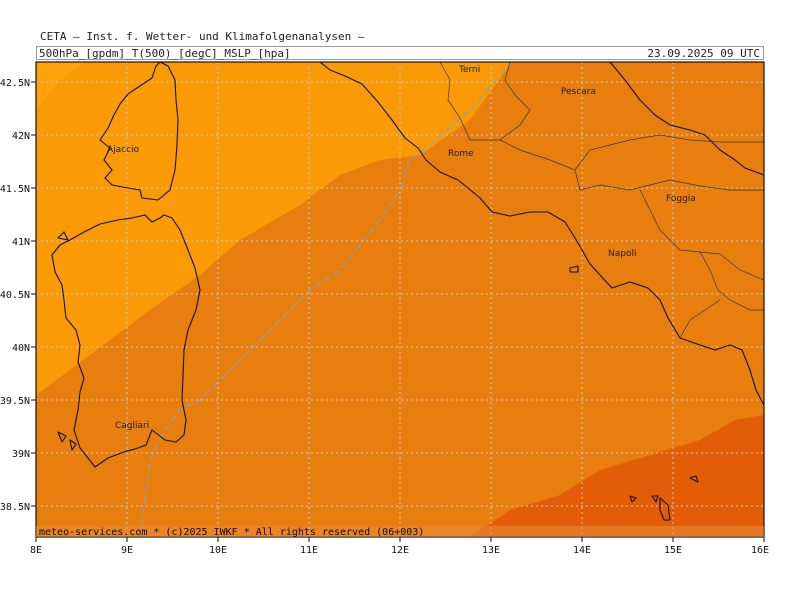 The image size is (800, 600). Describe the element at coordinates (681, 199) in the screenshot. I see `city-label-foggia: Foggia` at that location.